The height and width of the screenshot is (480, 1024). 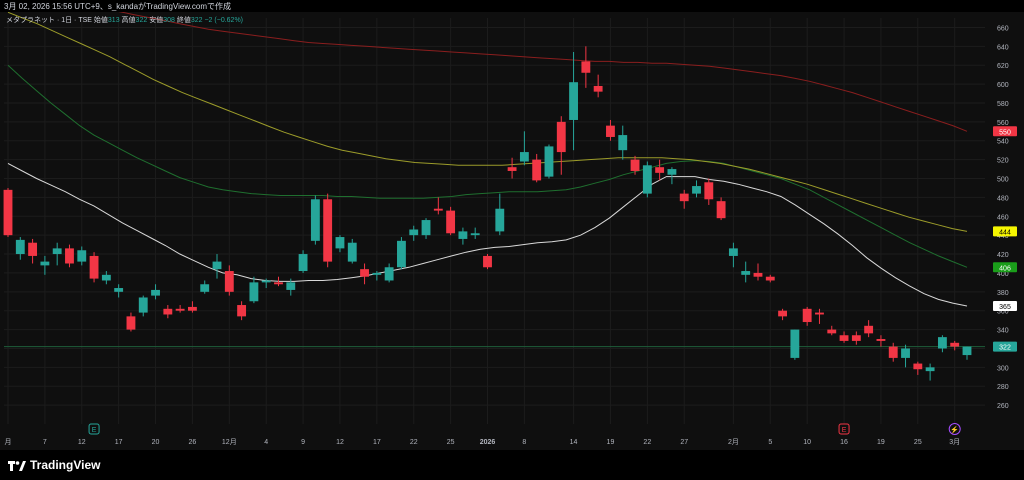 I want to click on time-axis-tick: 12月, so click(x=229, y=442).